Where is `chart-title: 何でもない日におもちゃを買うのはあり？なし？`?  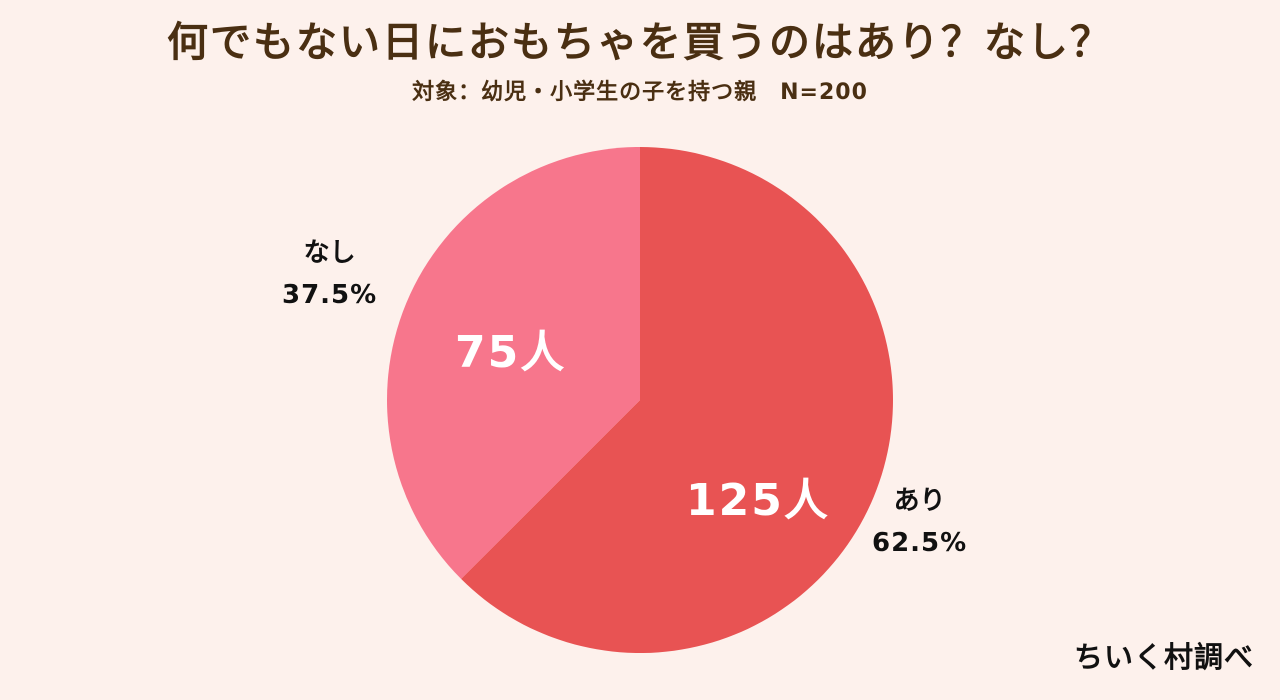
chart-title: 何でもない日におもちゃを買うのはあり？なし？ is located at coordinates (640, 42).